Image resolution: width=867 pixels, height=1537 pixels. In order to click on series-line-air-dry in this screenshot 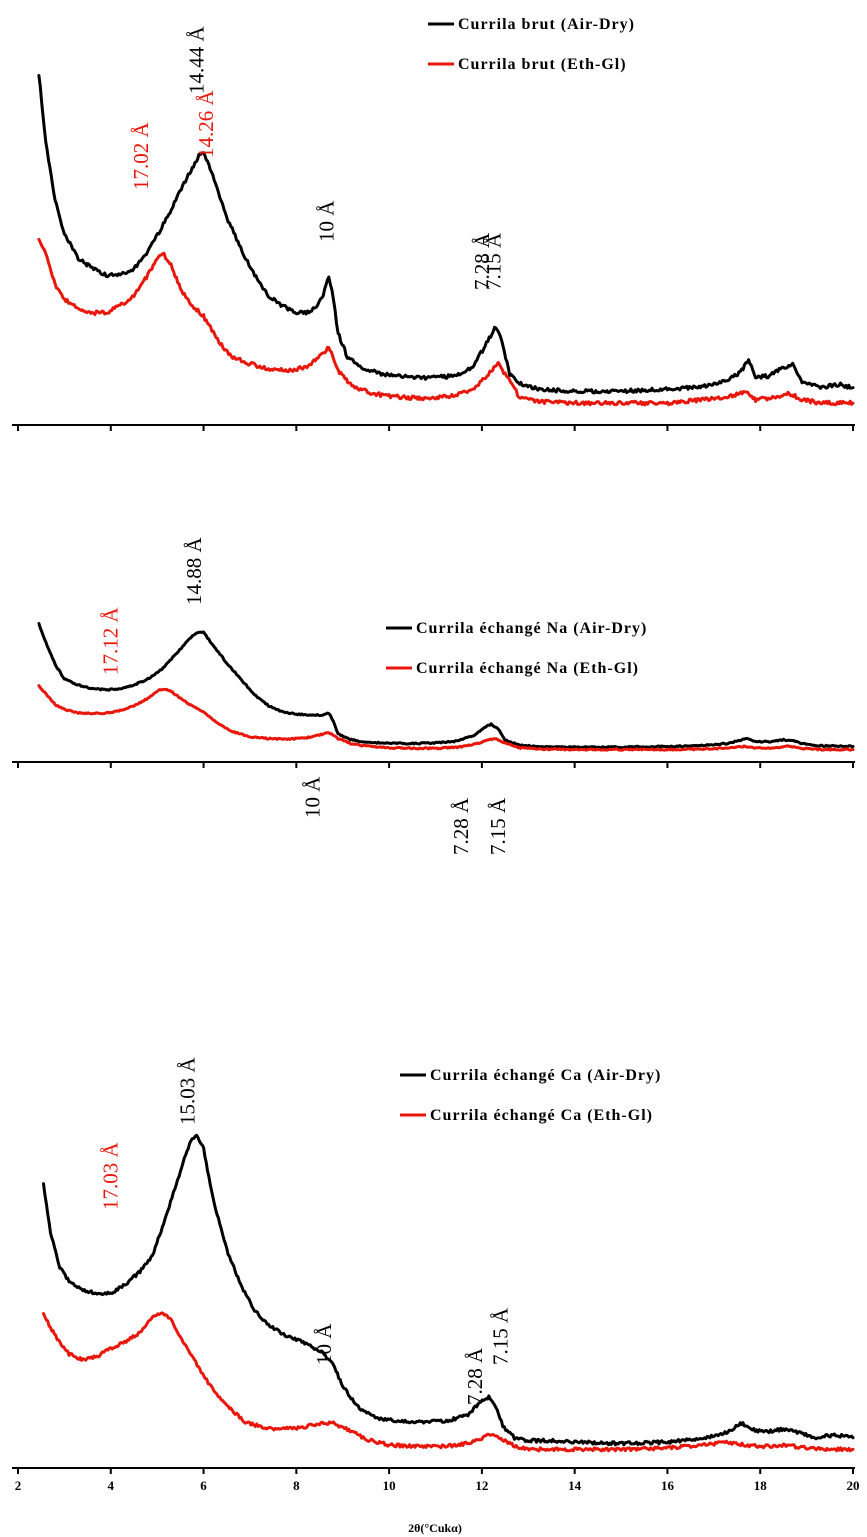, I will do `click(446, 686)`.